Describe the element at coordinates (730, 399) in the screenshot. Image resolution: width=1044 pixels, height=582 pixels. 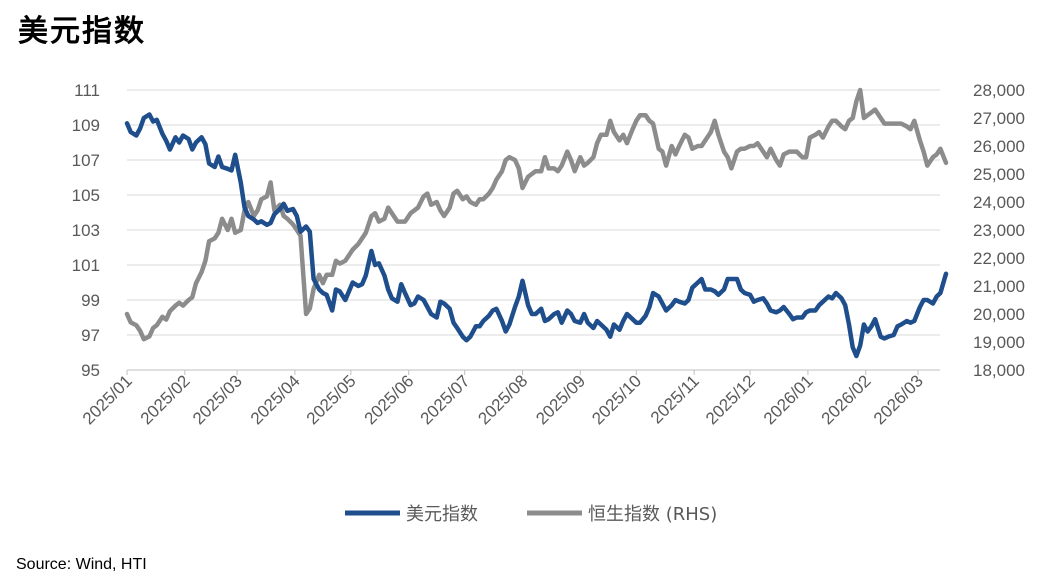
I see `x-tick-label: 2025/12` at that location.